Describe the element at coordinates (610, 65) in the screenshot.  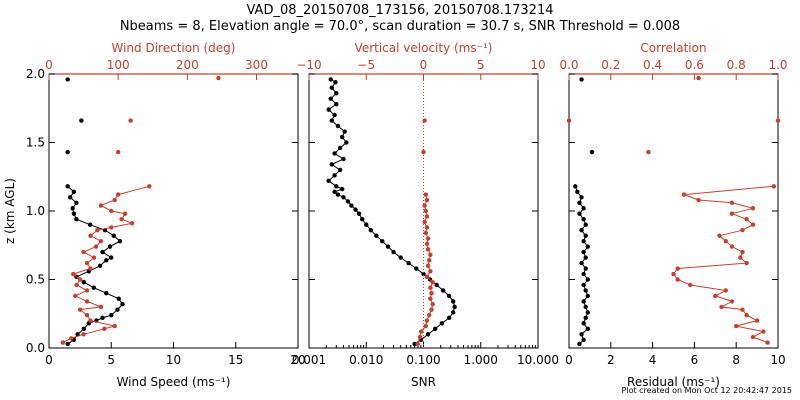
I see `top-tick-label: 0.2` at that location.